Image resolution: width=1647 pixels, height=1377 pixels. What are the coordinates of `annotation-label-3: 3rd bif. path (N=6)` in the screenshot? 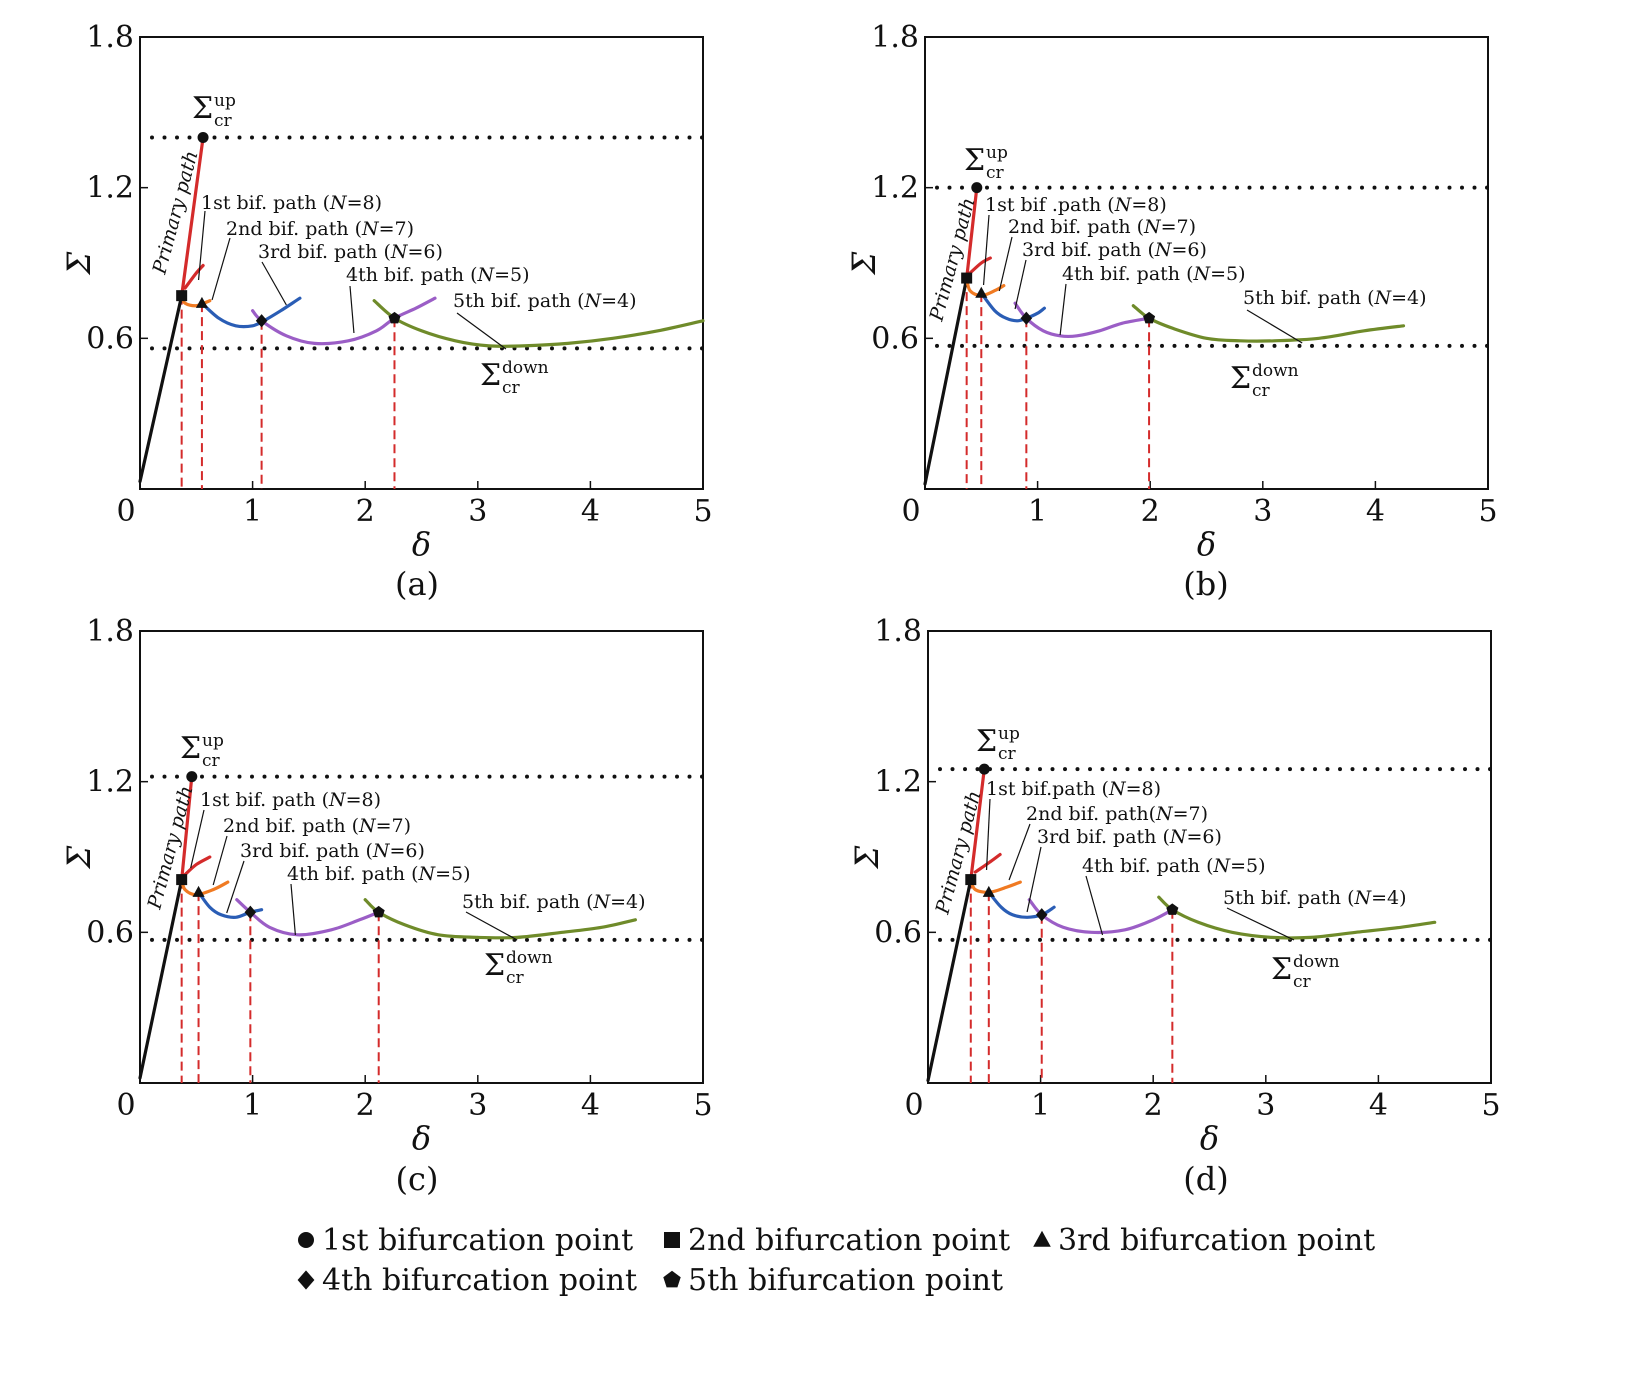 It's located at (332, 851).